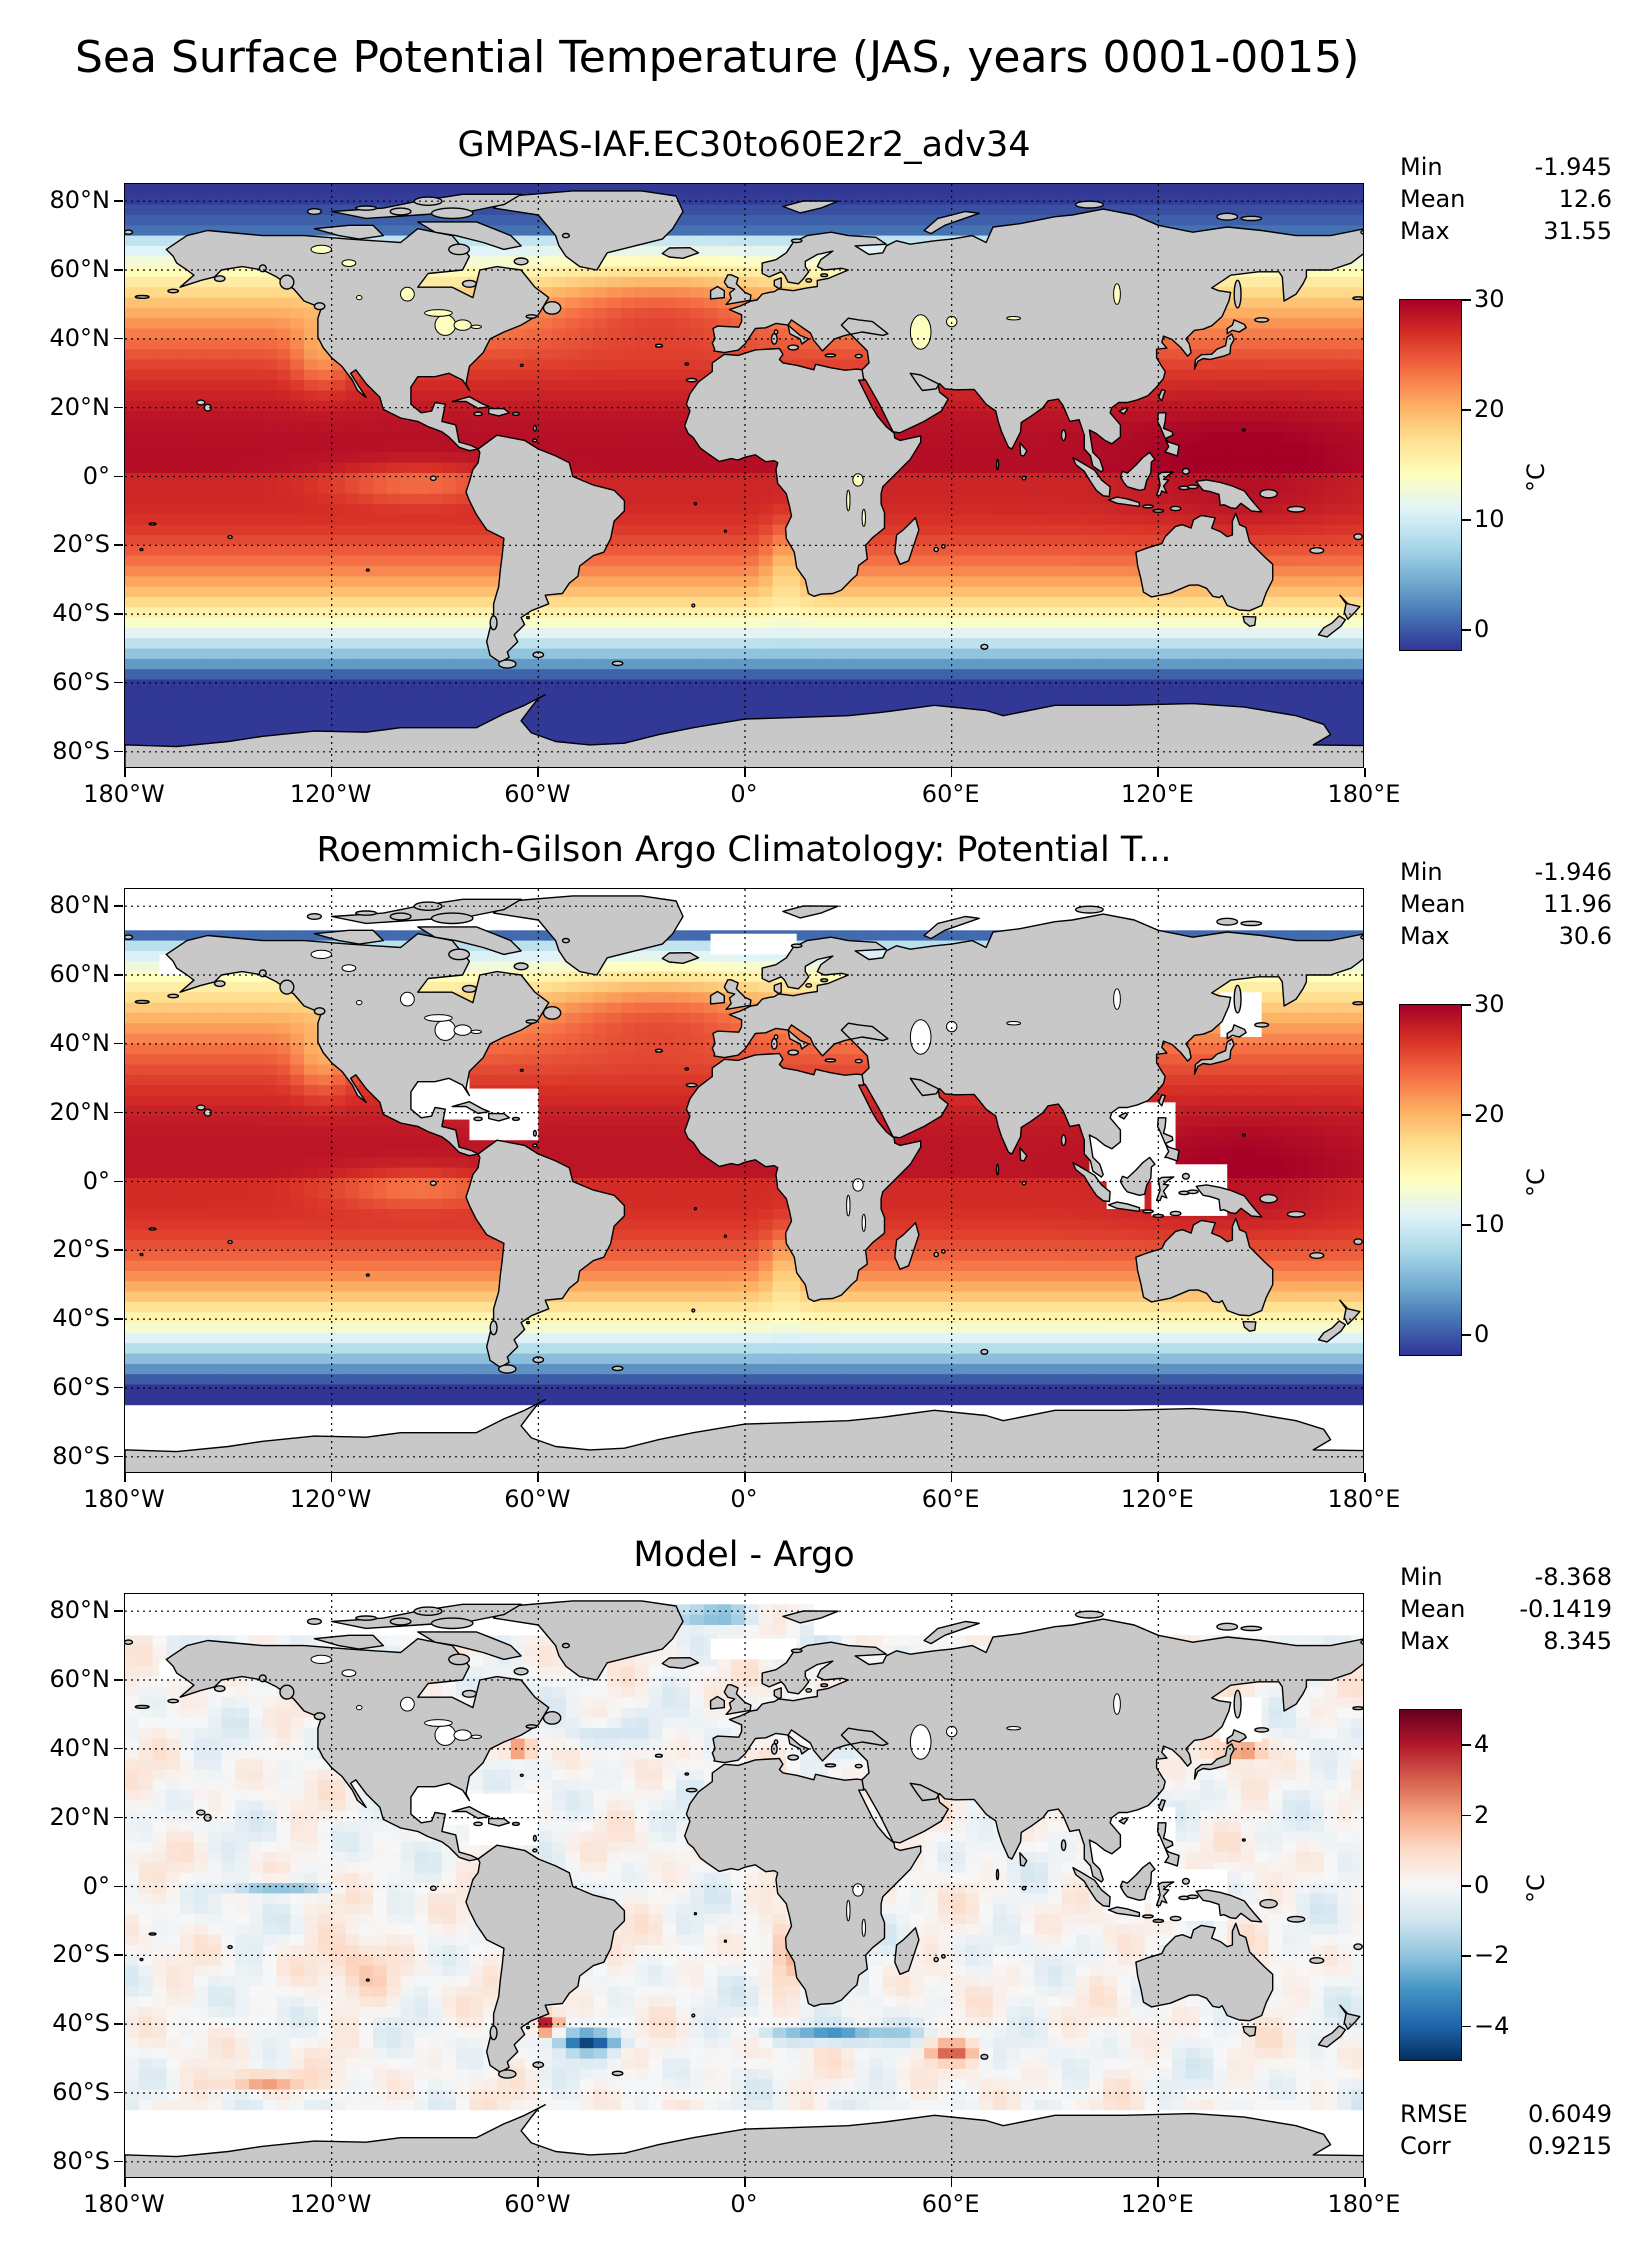  What do you see at coordinates (1506, 2130) in the screenshot?
I see `panel-3-error-stats: RMSE 0.6049 Corr 0.9215` at bounding box center [1506, 2130].